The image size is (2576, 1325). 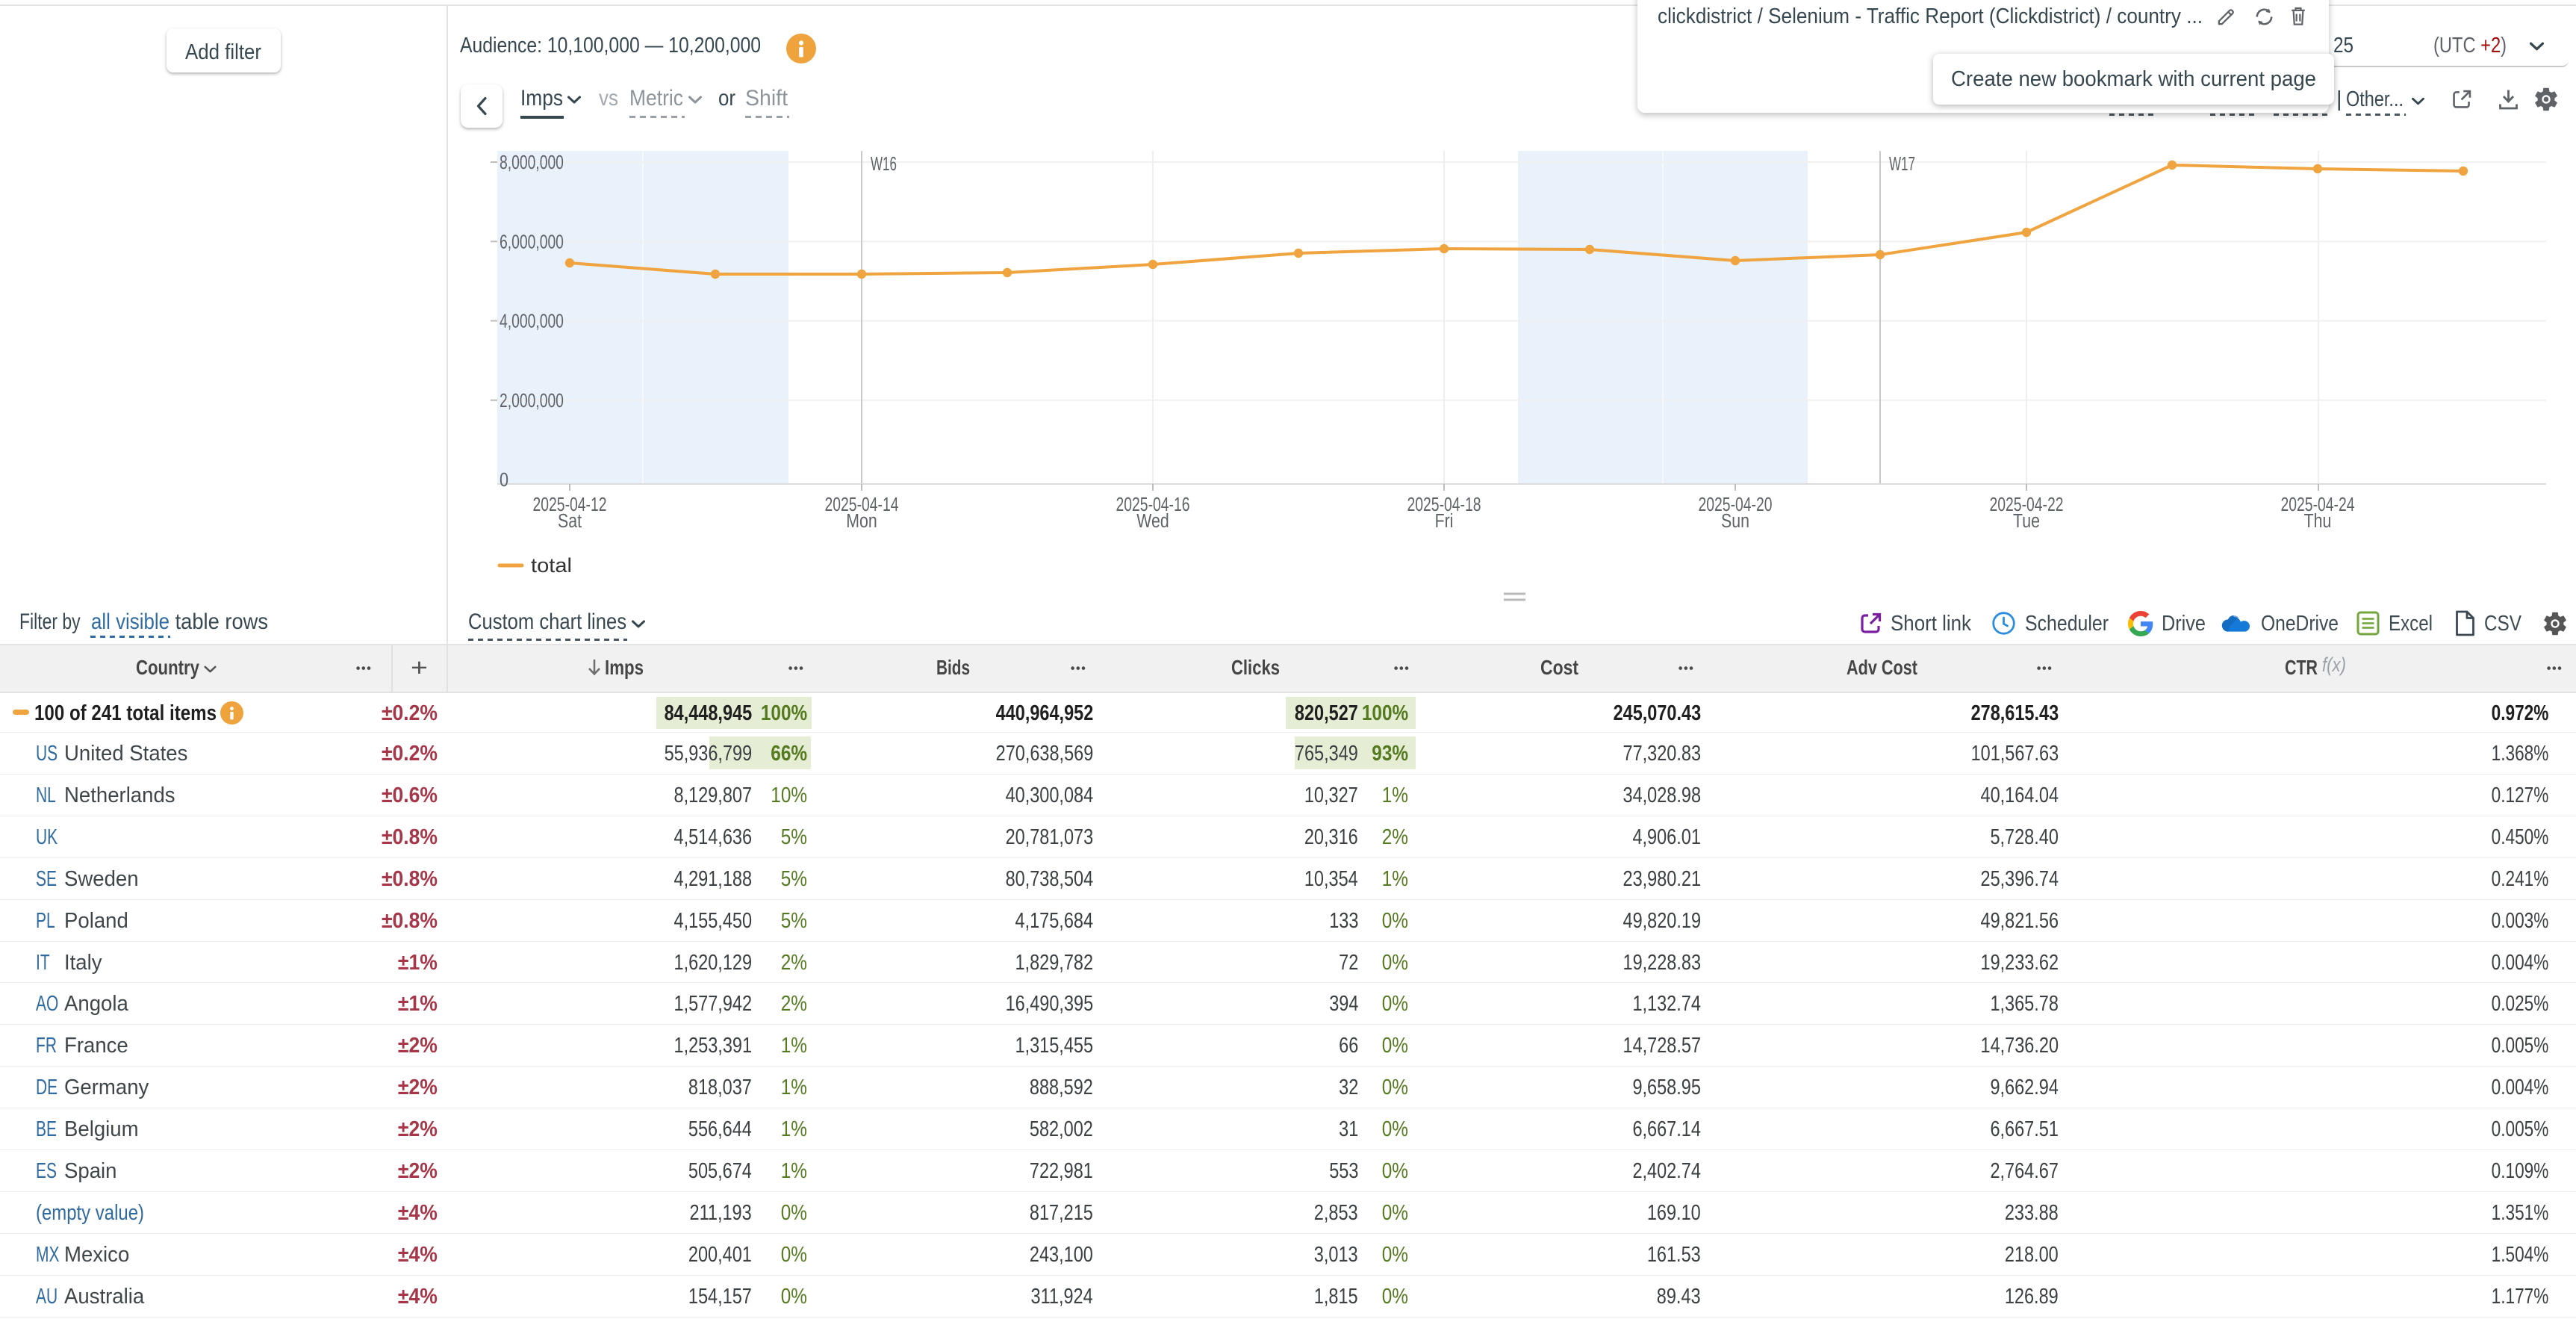 What do you see at coordinates (570, 504) in the screenshot?
I see `svg-text: 2025-04-12` at bounding box center [570, 504].